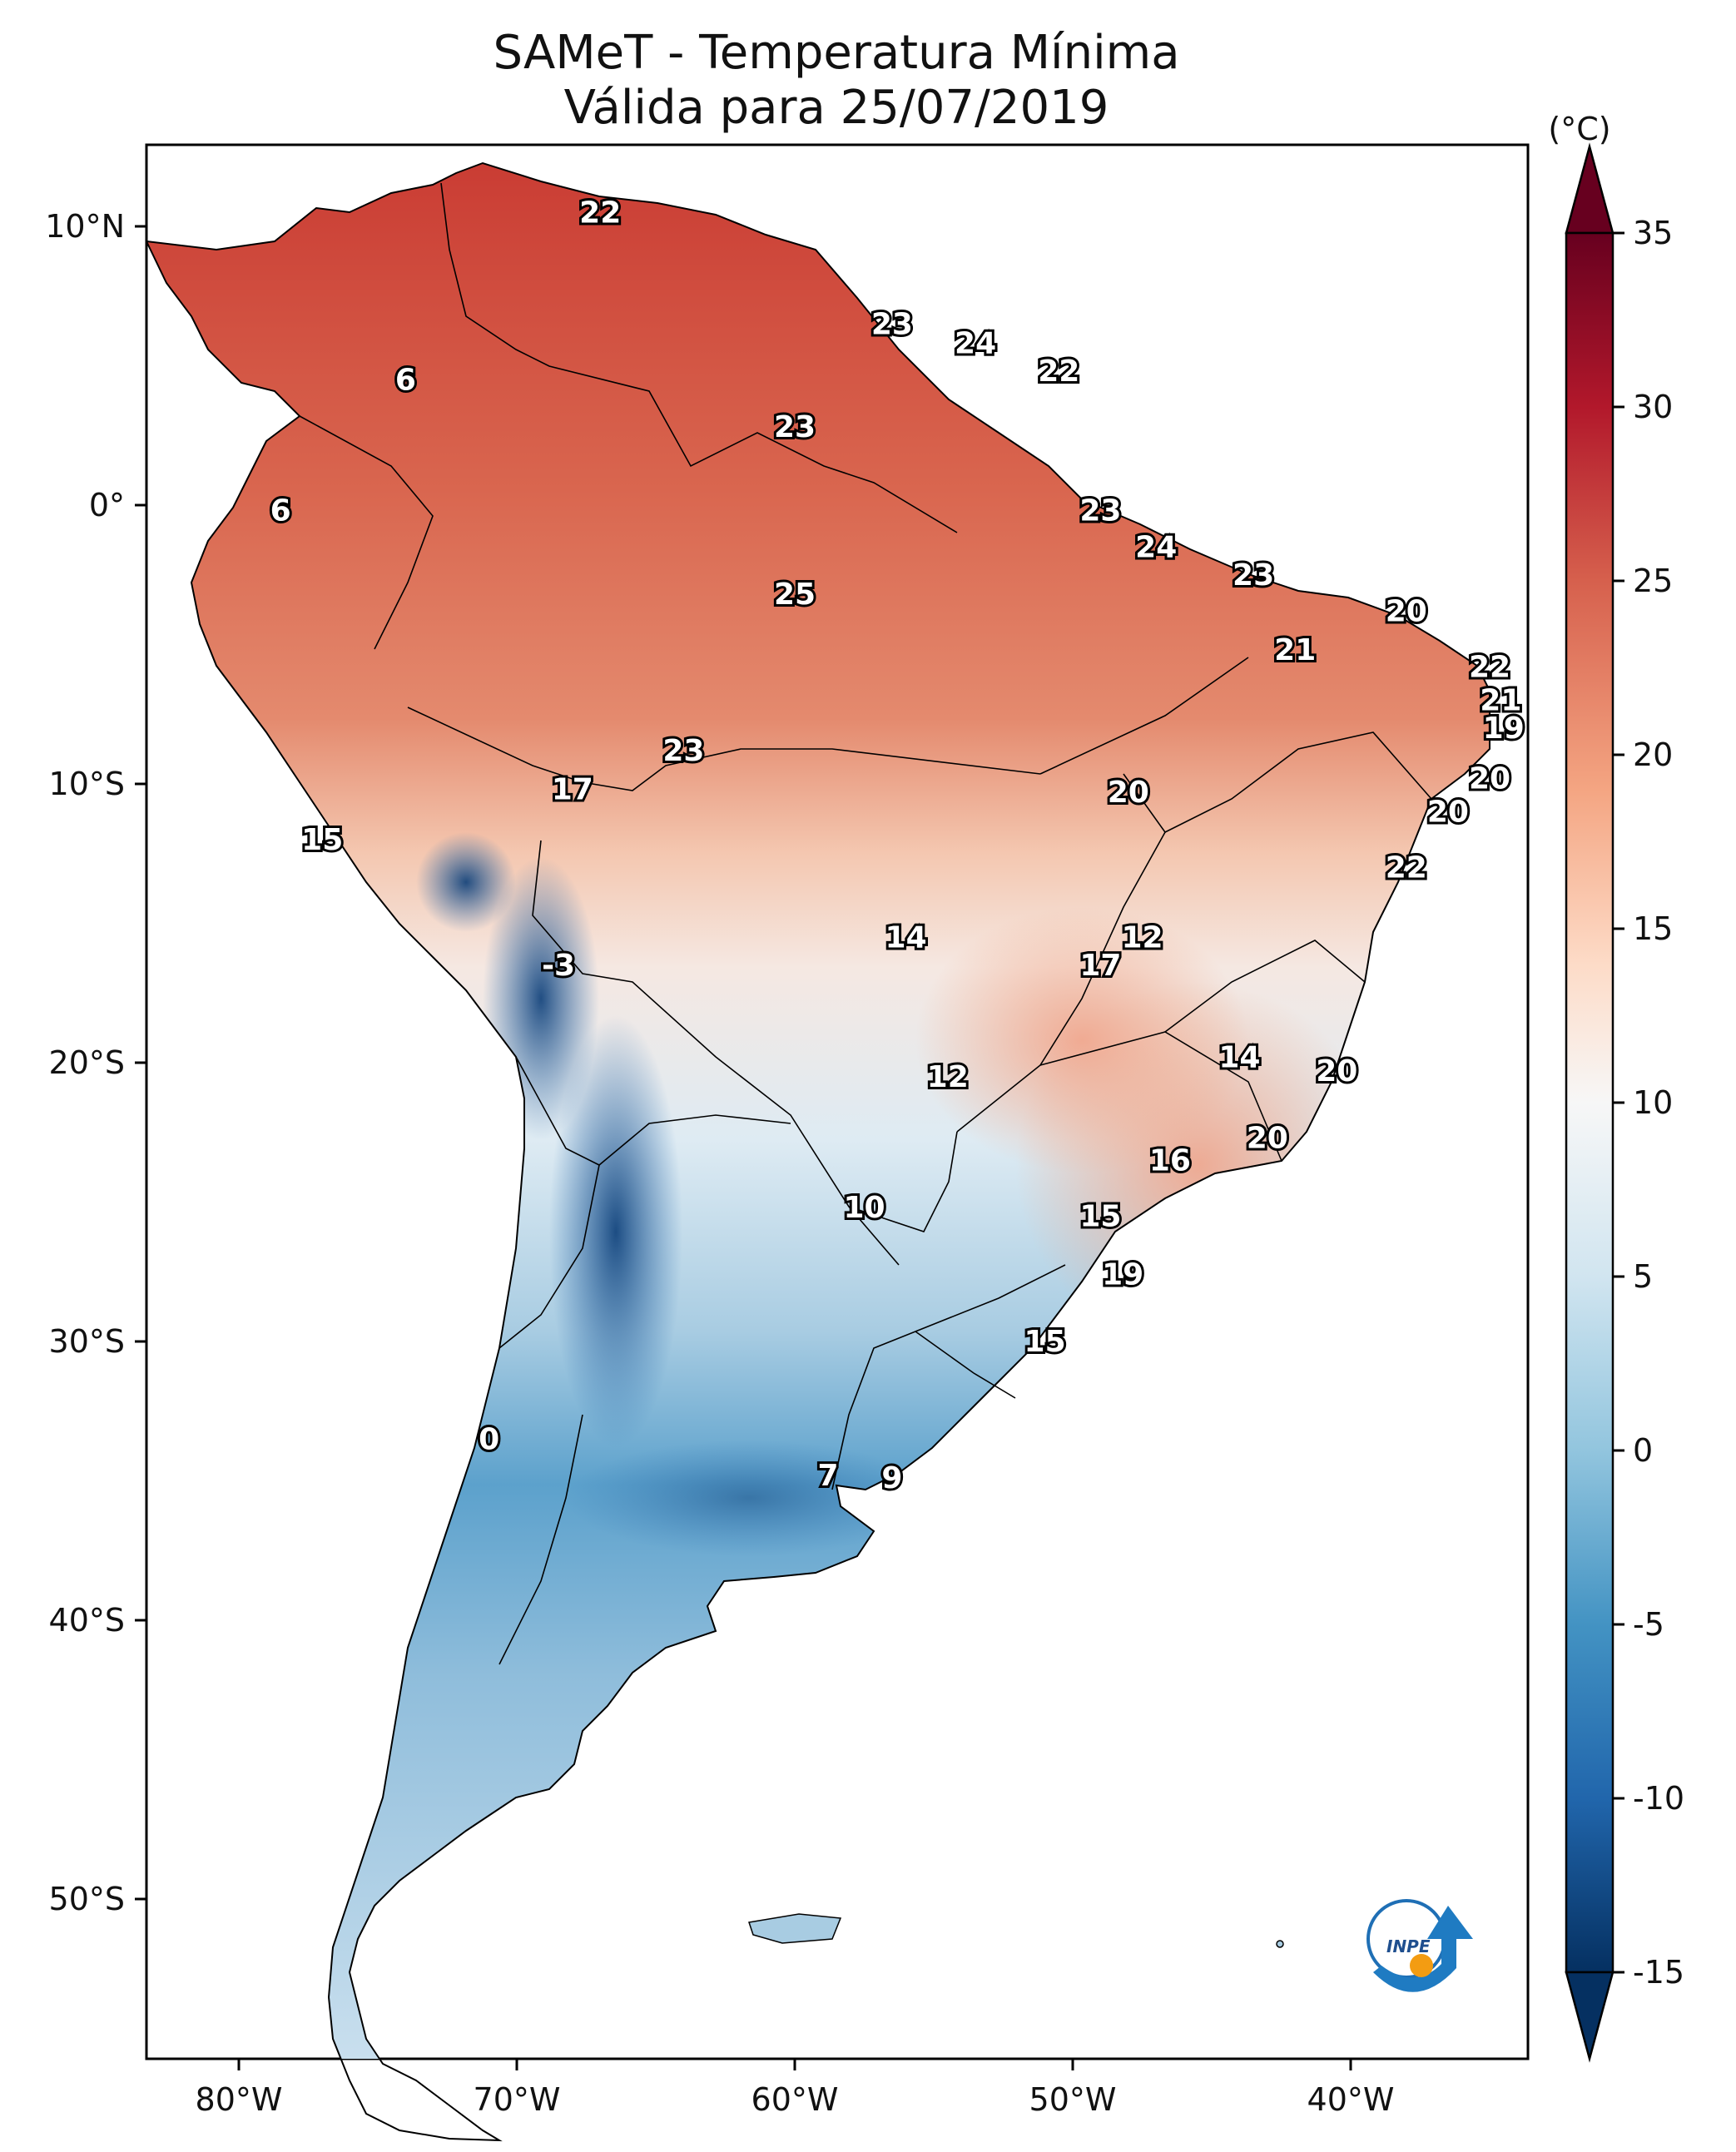 Image resolution: width=1736 pixels, height=2152 pixels. Describe the element at coordinates (107, 505) in the screenshot. I see `lat-tick: 0°` at that location.